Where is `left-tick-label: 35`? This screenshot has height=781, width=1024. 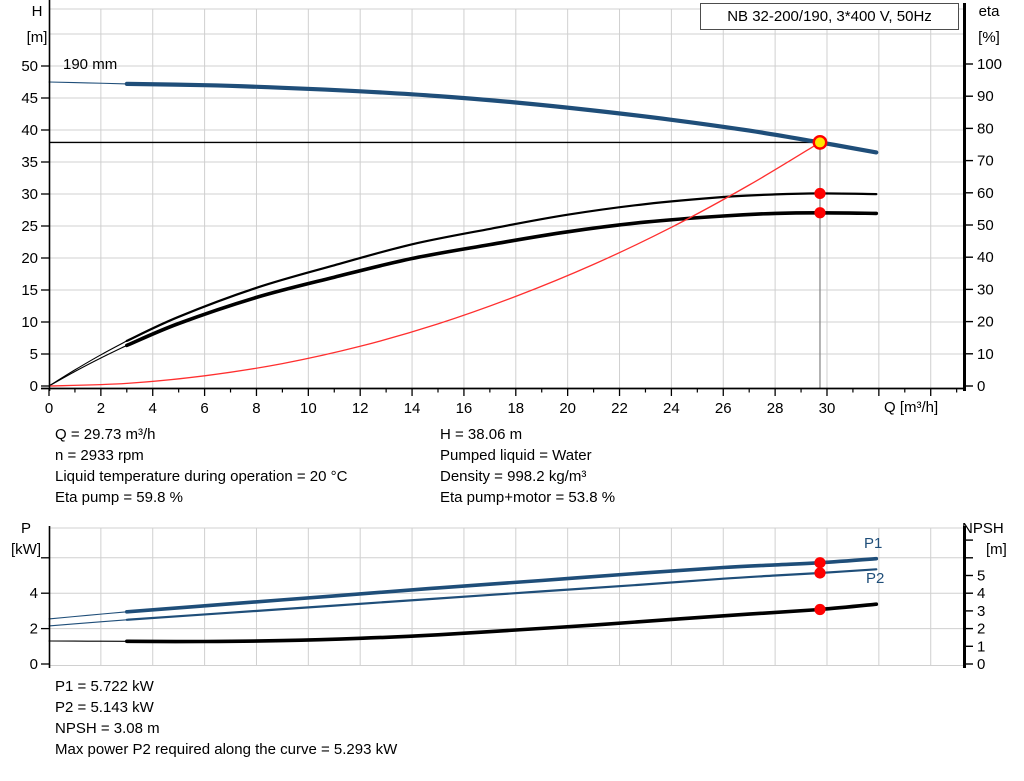 left-tick-label: 35 is located at coordinates (29, 162).